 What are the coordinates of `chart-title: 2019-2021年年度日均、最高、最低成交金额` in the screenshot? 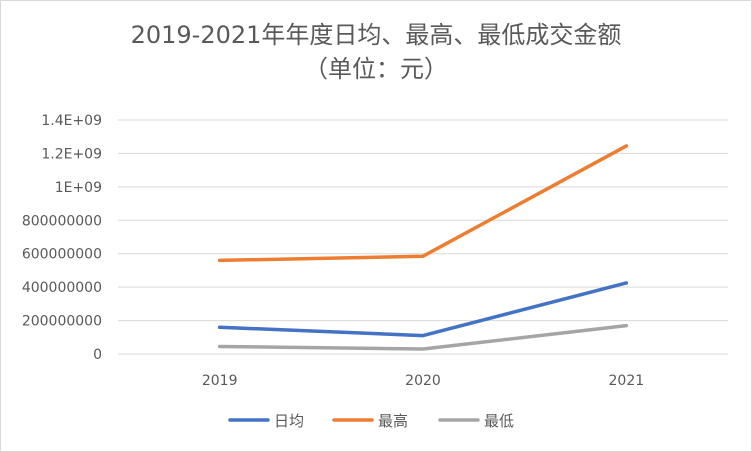 It's located at (376, 35).